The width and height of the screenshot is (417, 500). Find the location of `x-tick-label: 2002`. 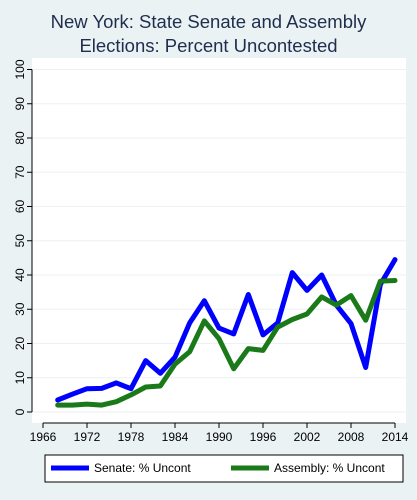

x-tick-label: 2002 is located at coordinates (307, 437).